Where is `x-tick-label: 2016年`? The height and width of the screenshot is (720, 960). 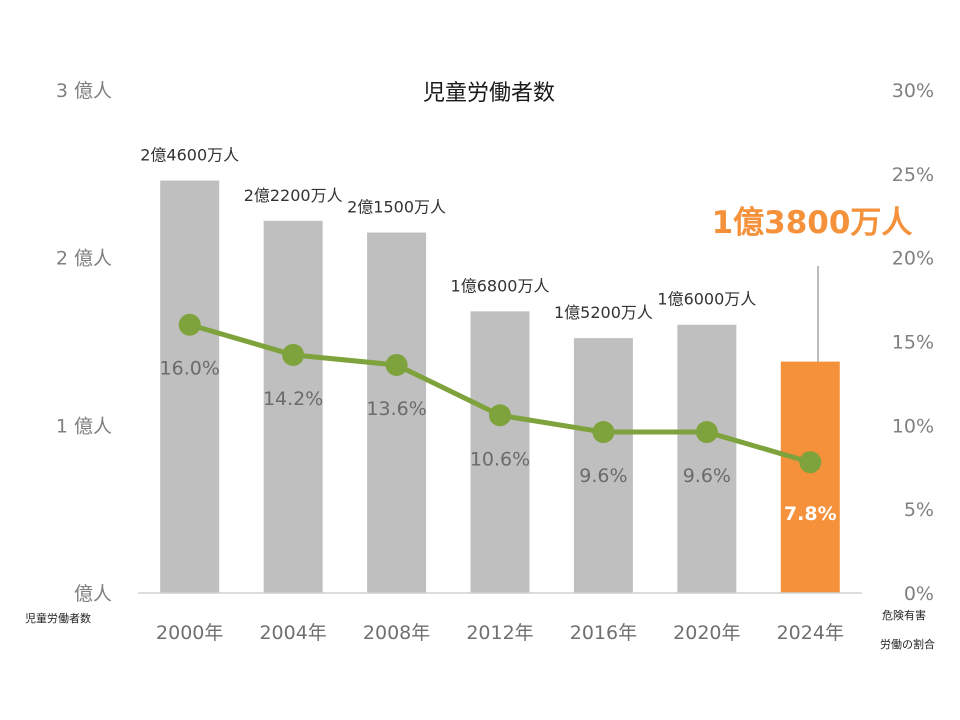 x-tick-label: 2016年 is located at coordinates (603, 633).